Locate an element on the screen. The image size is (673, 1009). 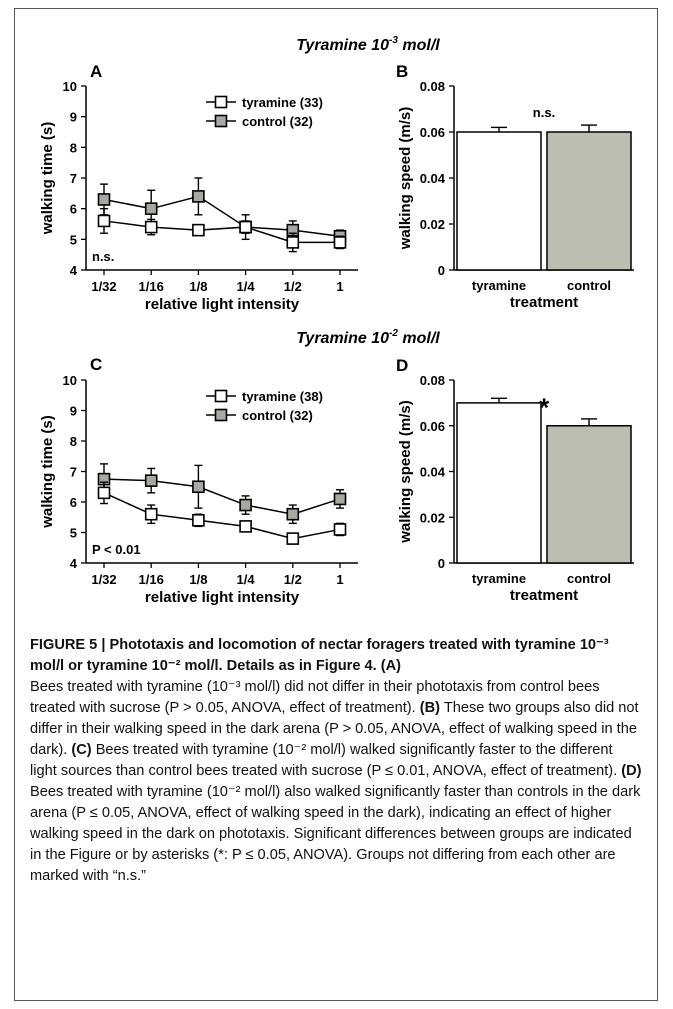
caption-label-d: (D) is located at coordinates (631, 771).